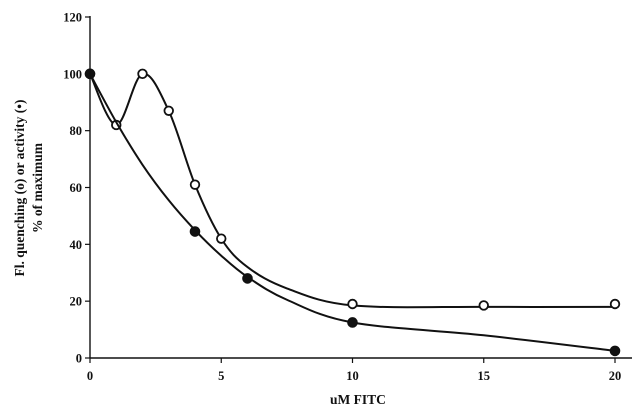 The image size is (638, 411). What do you see at coordinates (221, 376) in the screenshot?
I see `x-tick-label: 5` at bounding box center [221, 376].